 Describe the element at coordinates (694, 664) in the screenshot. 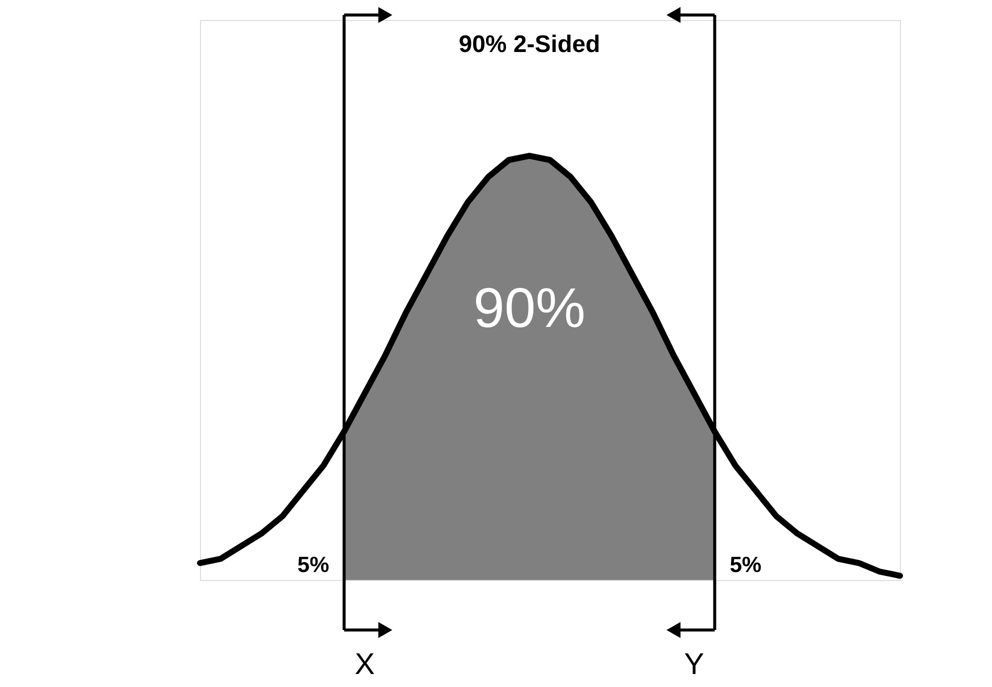

I see `text: Y` at that location.